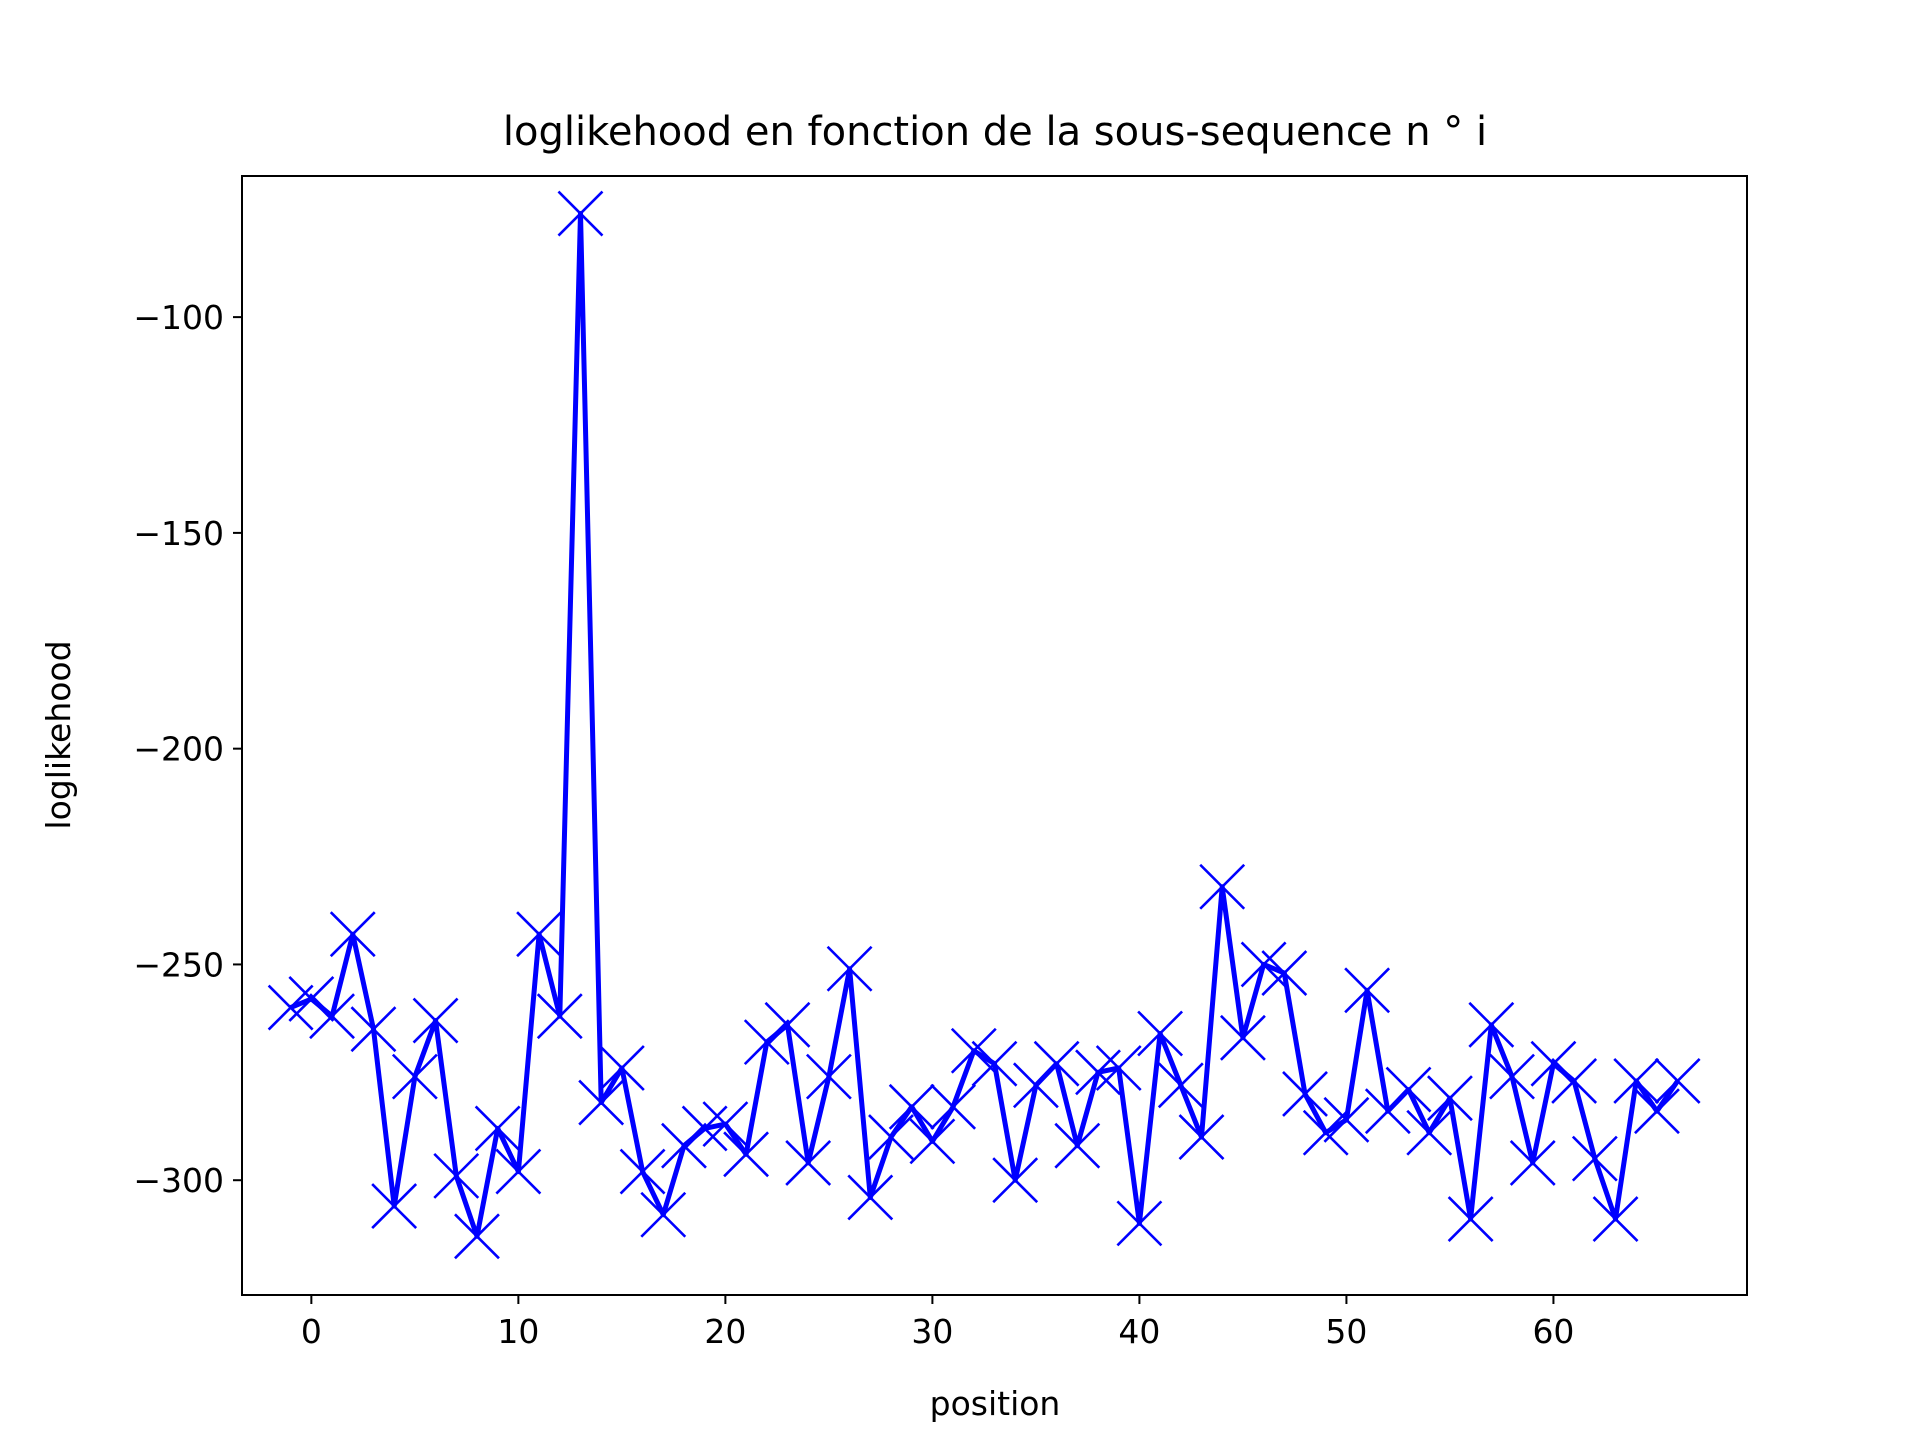 This screenshot has height=1440, width=1920. What do you see at coordinates (58, 734) in the screenshot?
I see `y-axis-label: loglikehood` at bounding box center [58, 734].